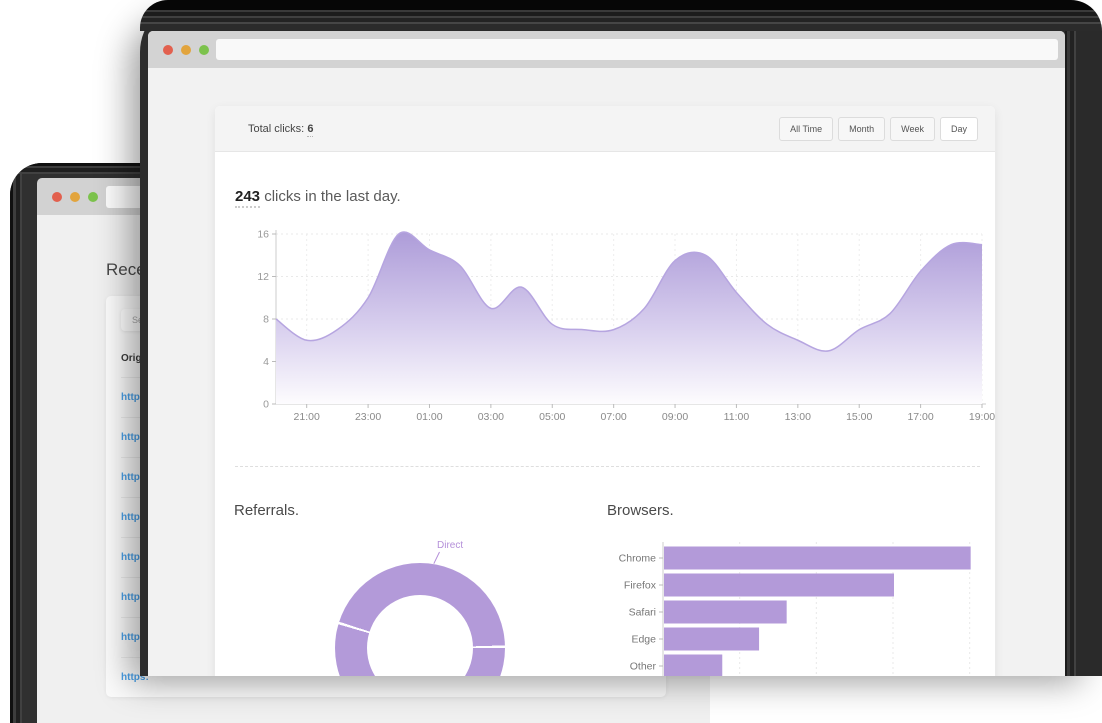 The width and height of the screenshot is (1102, 723). I want to click on front-traffic-lights, so click(186, 49).